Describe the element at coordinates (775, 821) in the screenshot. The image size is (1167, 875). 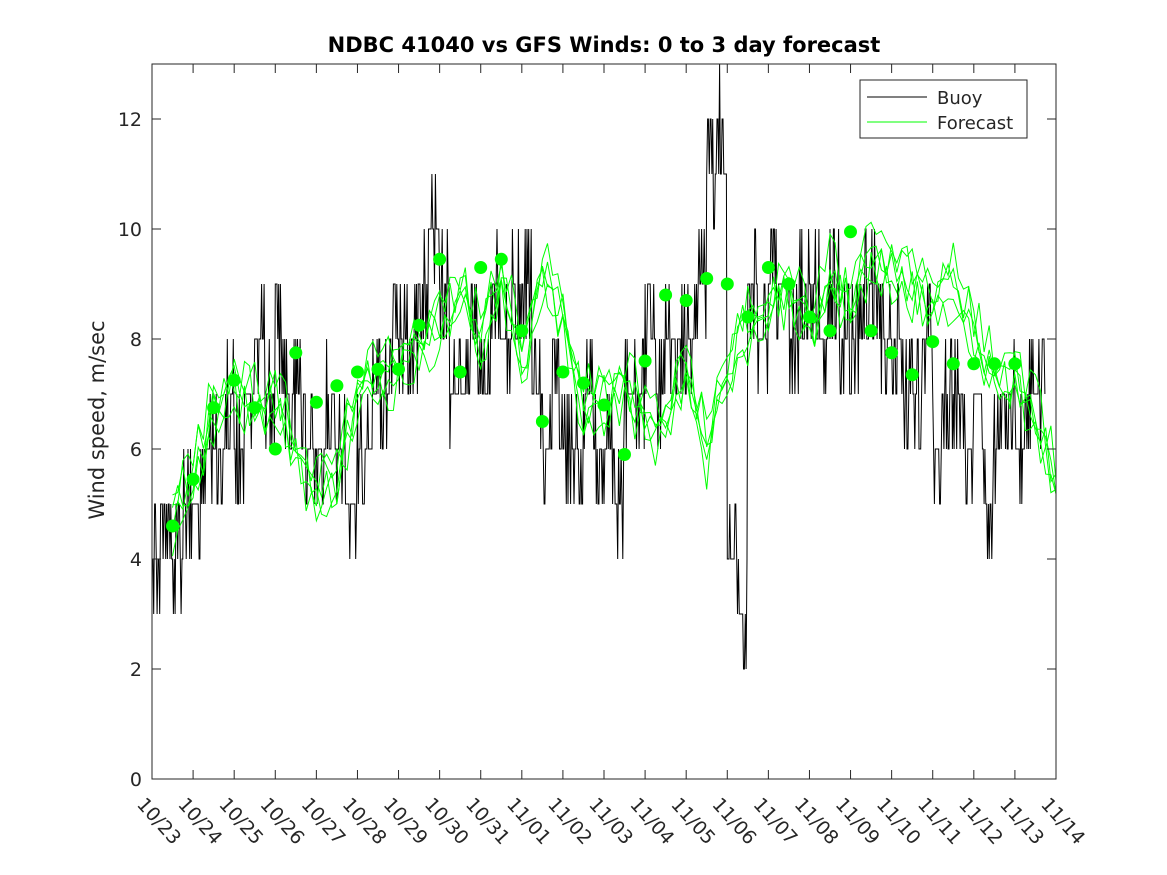
I see `x-tick-label: 11/07` at that location.